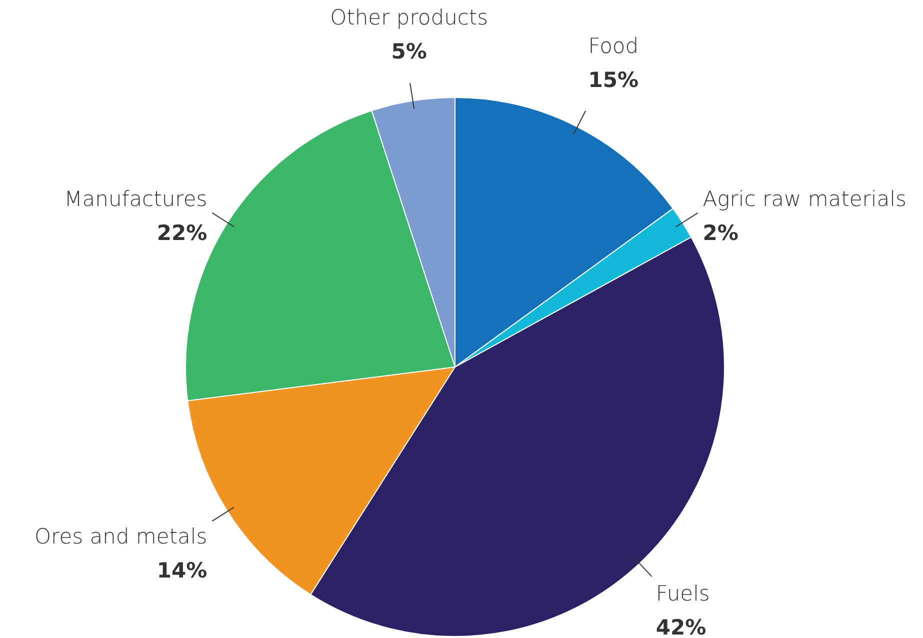 Image resolution: width=923 pixels, height=638 pixels. I want to click on data-label: 22%, so click(182, 233).